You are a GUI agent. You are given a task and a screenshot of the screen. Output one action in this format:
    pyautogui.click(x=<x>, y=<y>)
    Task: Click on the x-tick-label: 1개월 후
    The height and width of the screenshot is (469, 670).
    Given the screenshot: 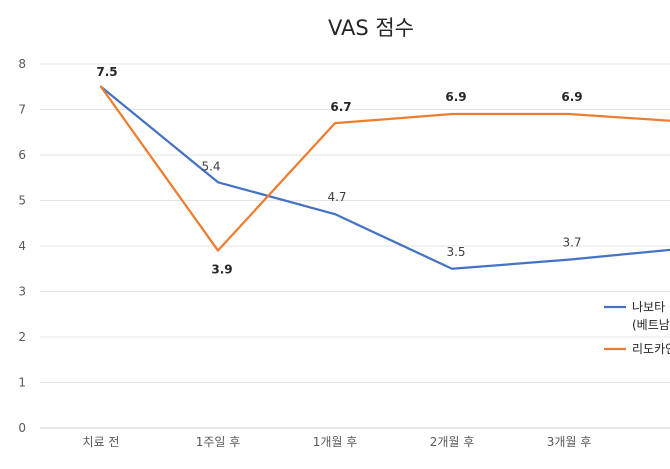 What is the action you would take?
    pyautogui.click(x=335, y=442)
    